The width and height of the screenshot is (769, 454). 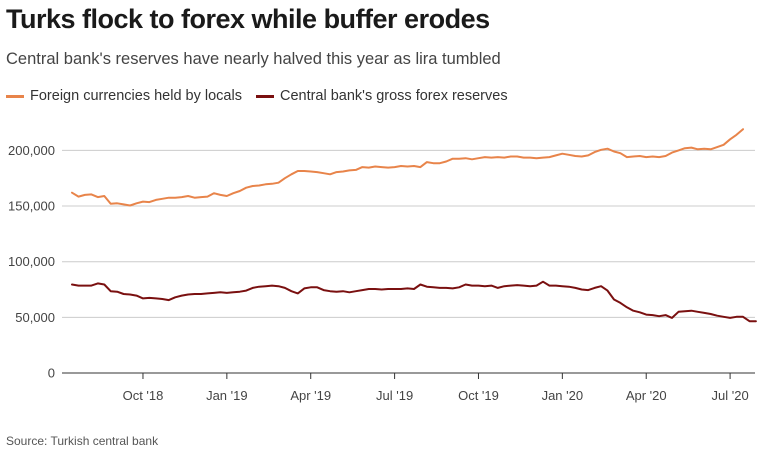 What do you see at coordinates (31, 261) in the screenshot?
I see `y-tick-label-2: 100,000` at bounding box center [31, 261].